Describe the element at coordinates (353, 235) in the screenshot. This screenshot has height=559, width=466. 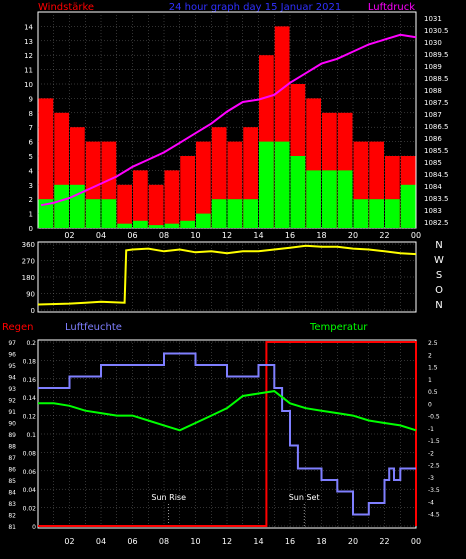
I see `wind-x-tick: 20` at that location.